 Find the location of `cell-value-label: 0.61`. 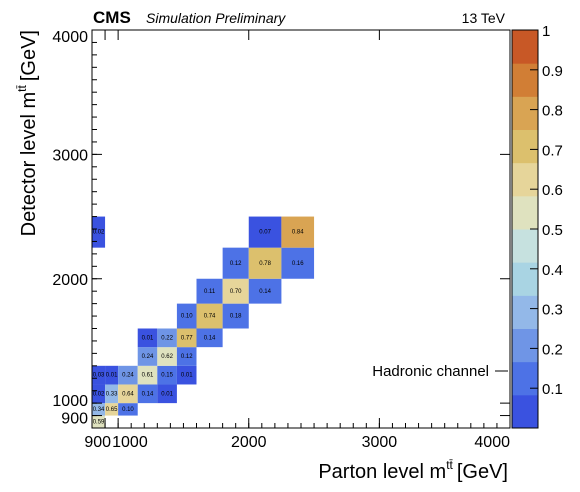

cell-value-label: 0.61 is located at coordinates (148, 376).